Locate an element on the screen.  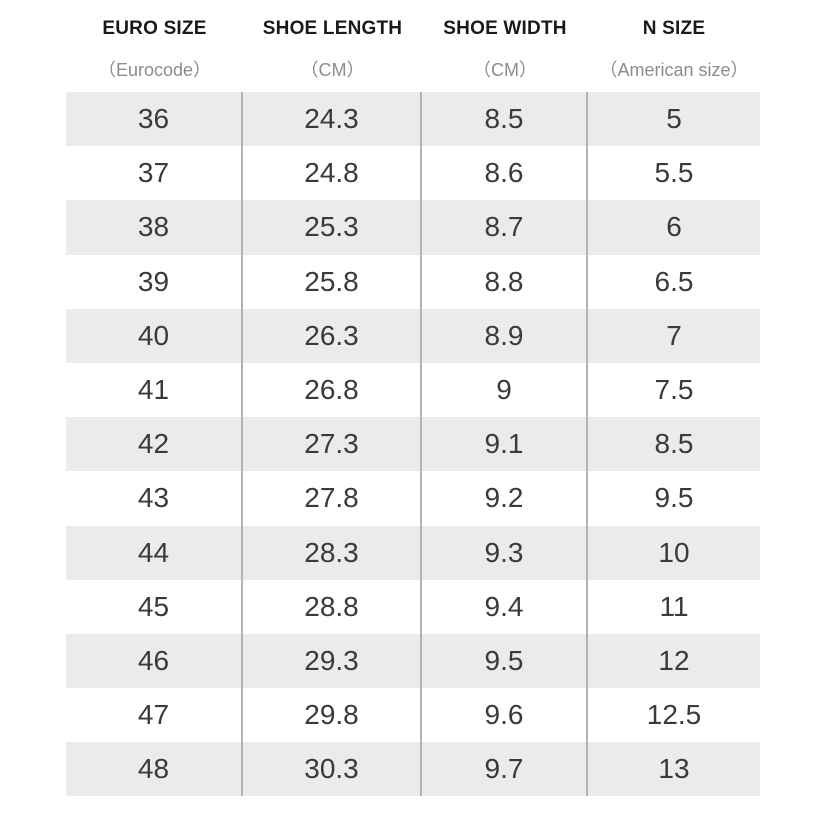
header-shoe-width: SHOE WIDTH （CM） is located at coordinates (505, 46).